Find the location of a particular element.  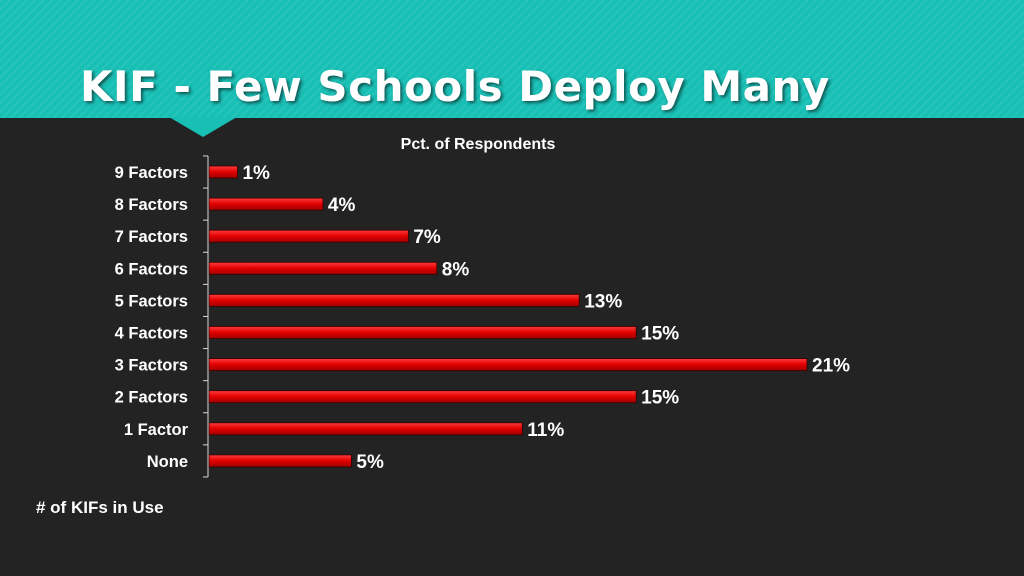

category-label: 5 Factors is located at coordinates (151, 301).